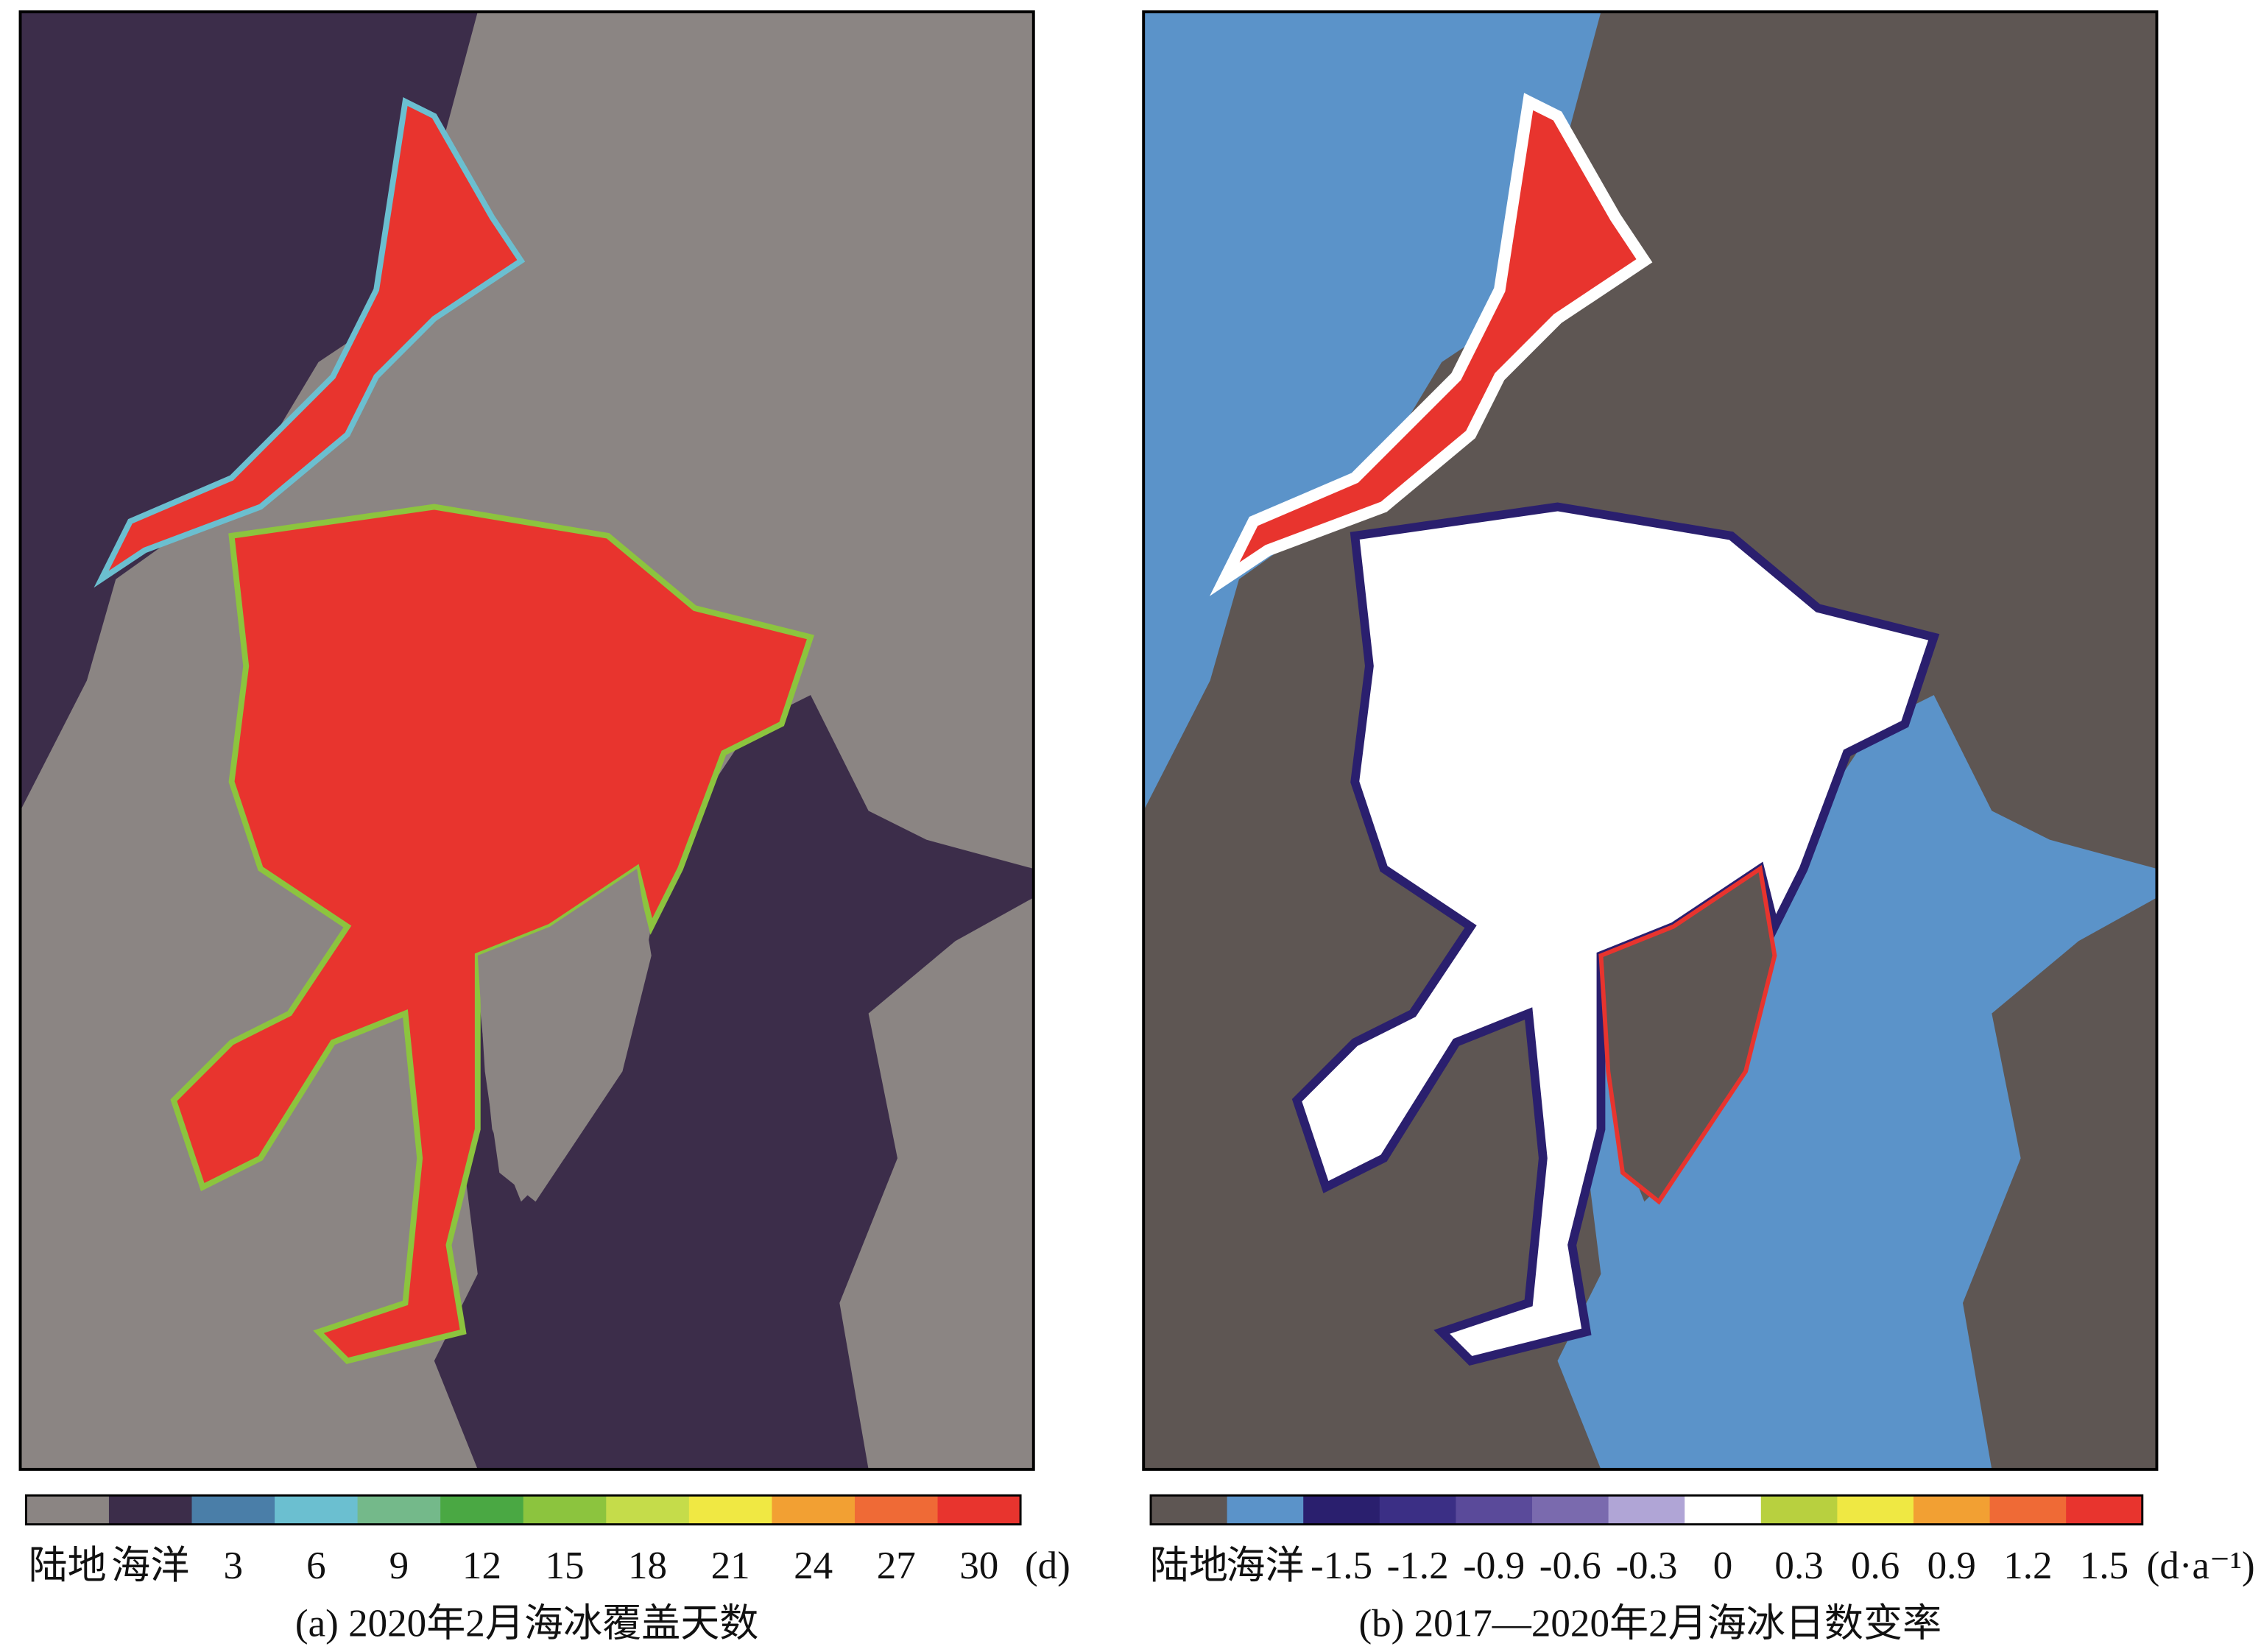 This screenshot has height=1652, width=2261. What do you see at coordinates (316, 1566) in the screenshot?
I see `legend-label: 6` at bounding box center [316, 1566].